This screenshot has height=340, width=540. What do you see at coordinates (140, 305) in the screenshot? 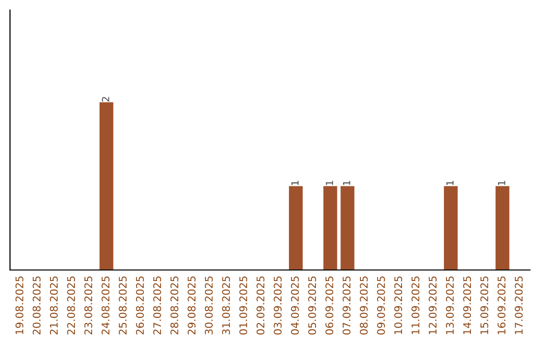
I see `x-tick-label: 26.08.2025` at bounding box center [140, 305].